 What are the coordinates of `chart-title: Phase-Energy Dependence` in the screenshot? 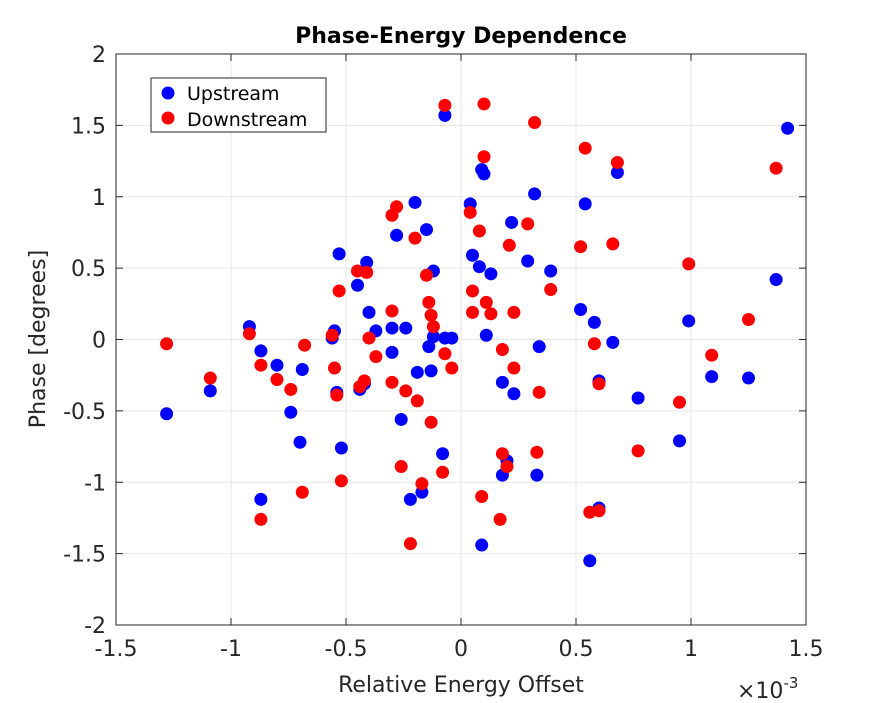 It's located at (461, 36).